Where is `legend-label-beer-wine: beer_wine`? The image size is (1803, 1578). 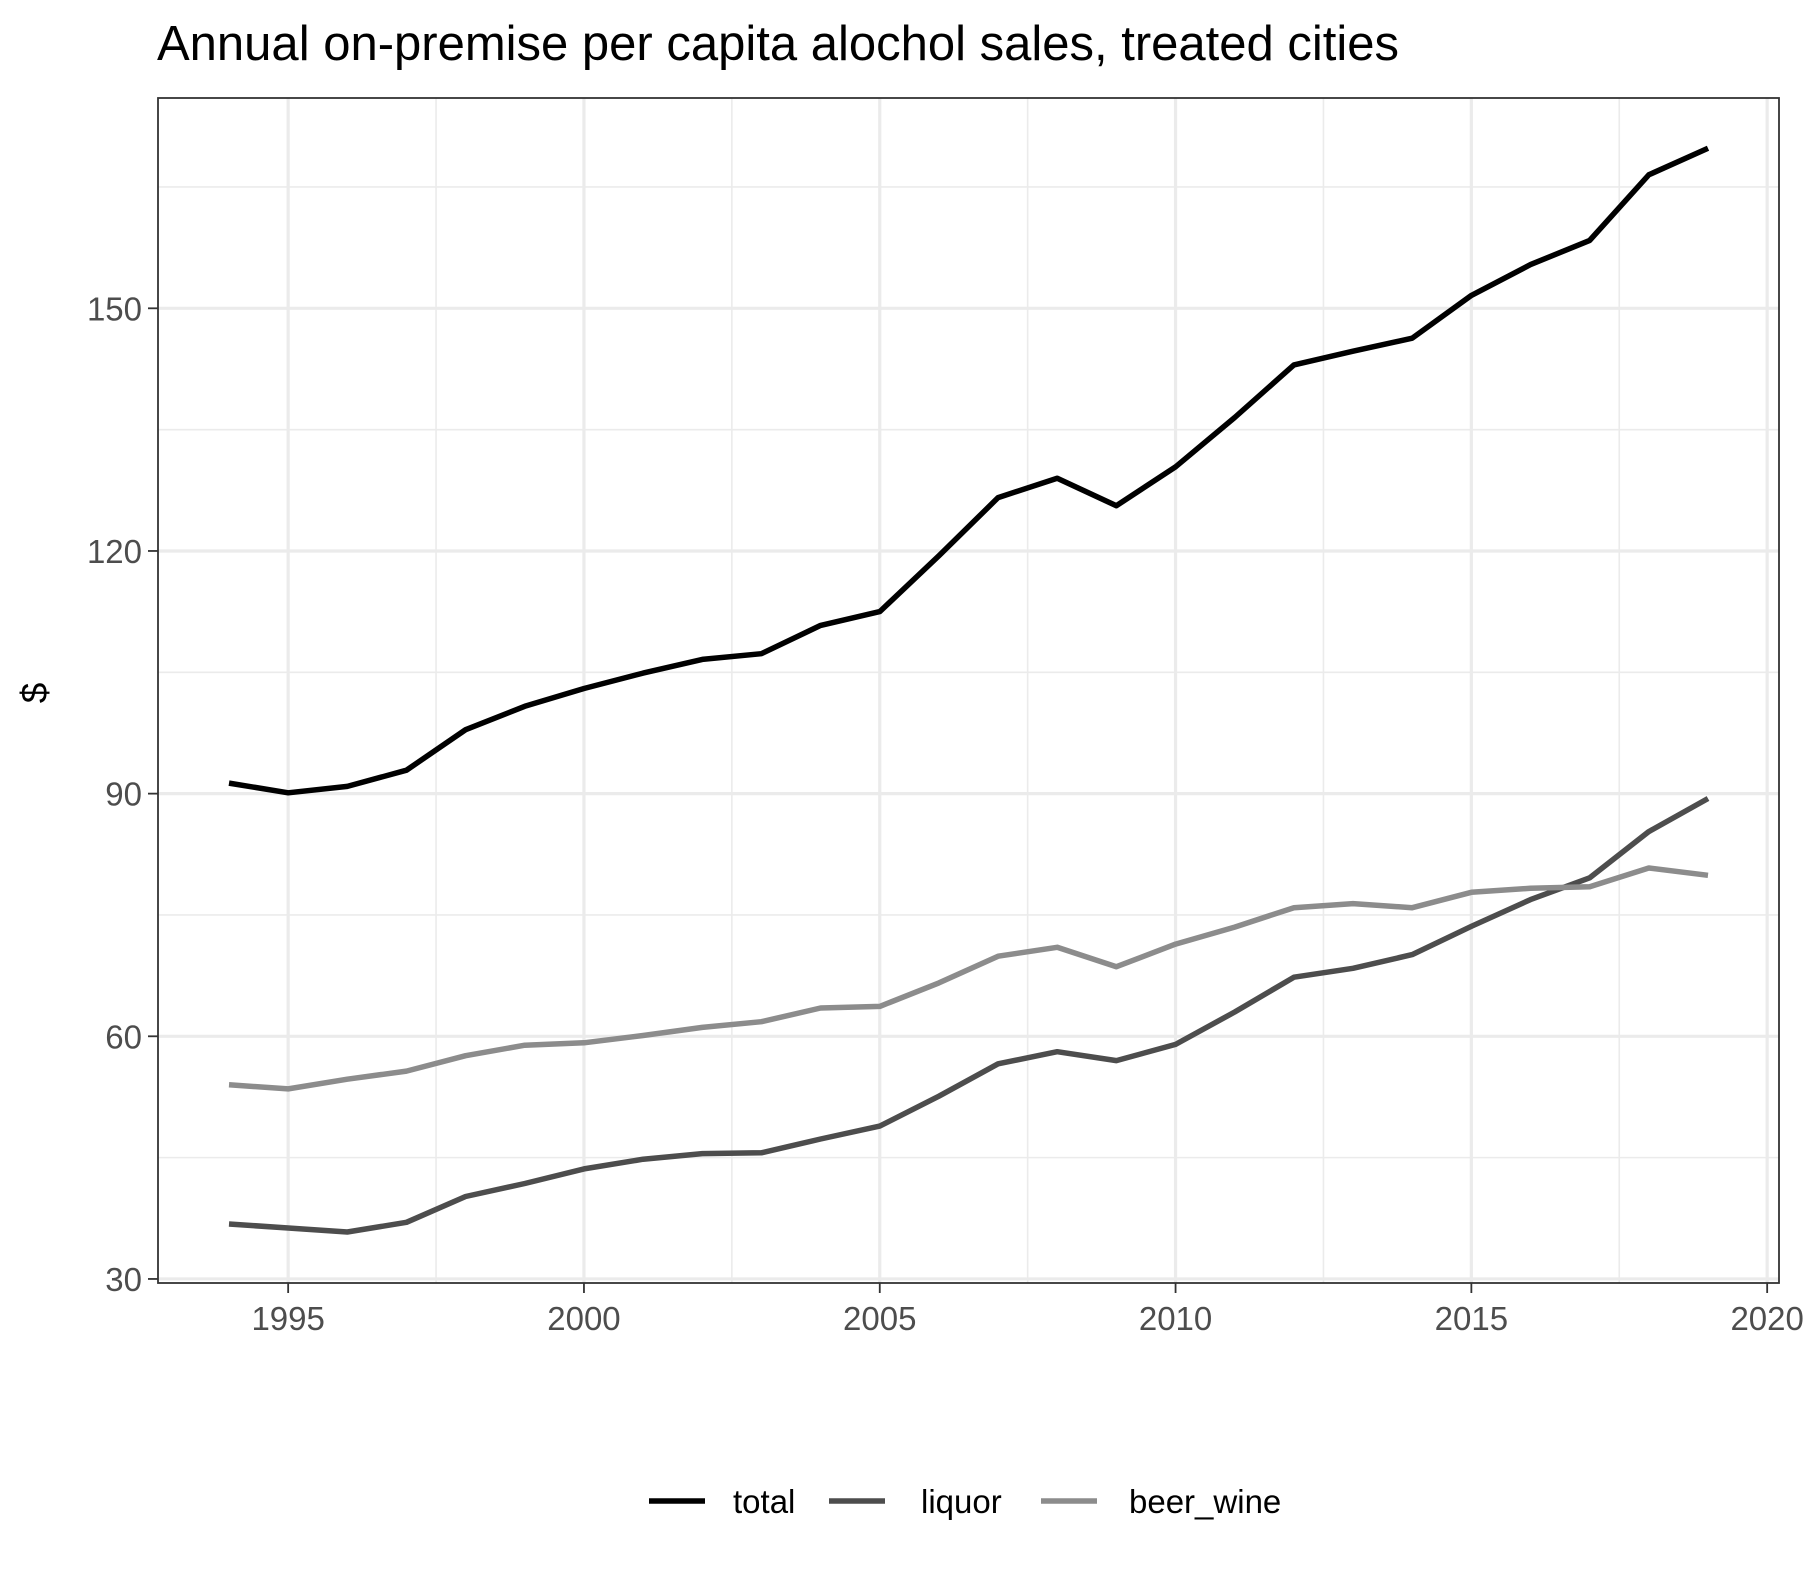 legend-label-beer-wine: beer_wine is located at coordinates (1205, 1501).